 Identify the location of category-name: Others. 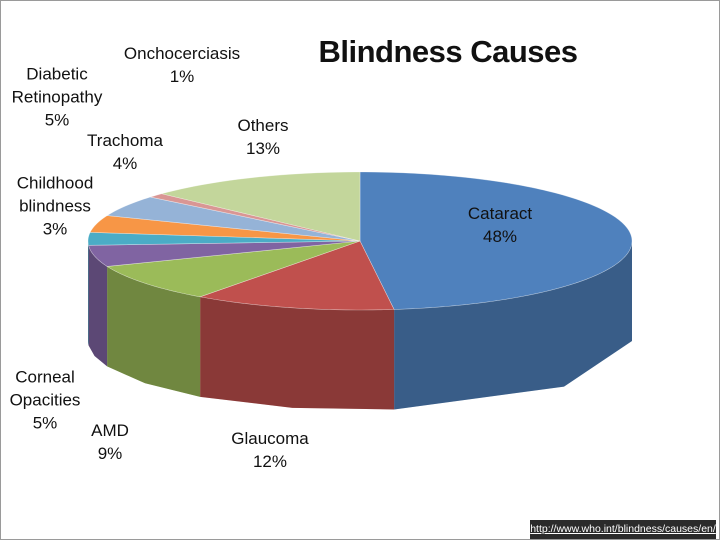
(263, 125).